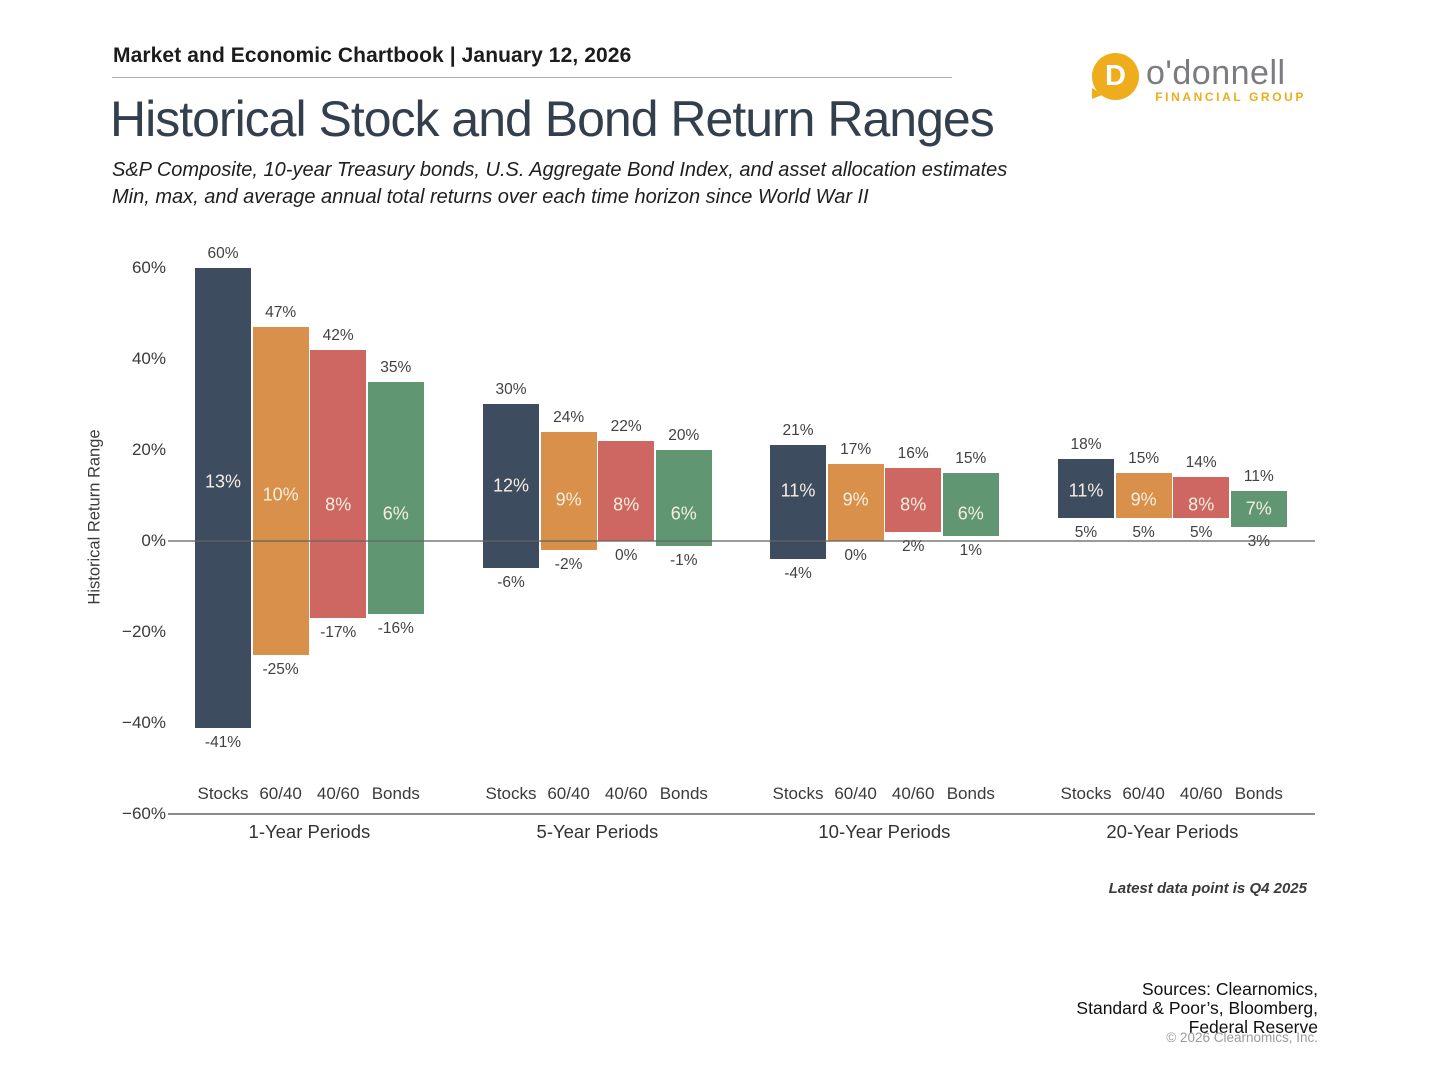  What do you see at coordinates (741, 541) in the screenshot?
I see `zero-axis-line` at bounding box center [741, 541].